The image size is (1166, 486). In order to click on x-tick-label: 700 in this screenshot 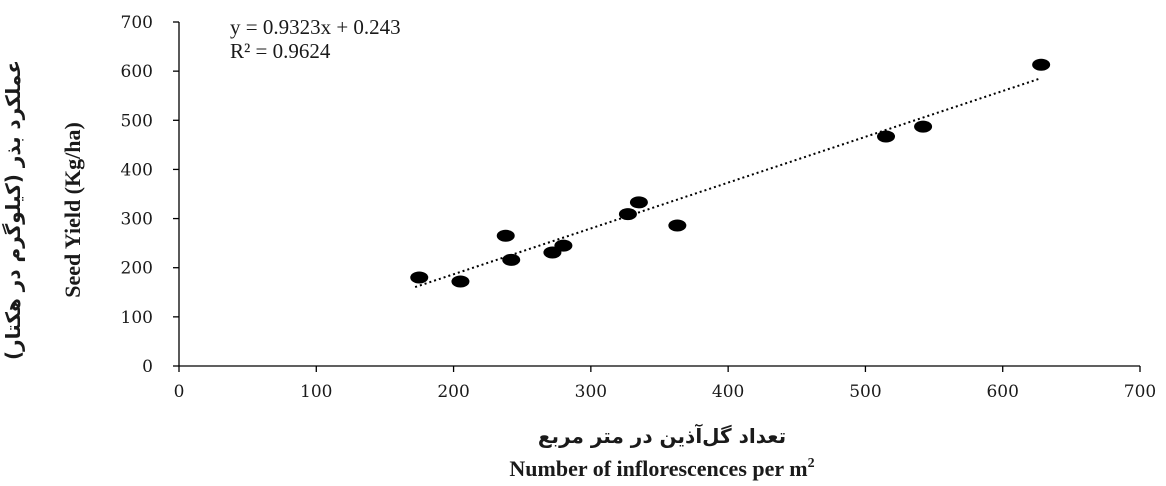, I will do `click(1140, 392)`.